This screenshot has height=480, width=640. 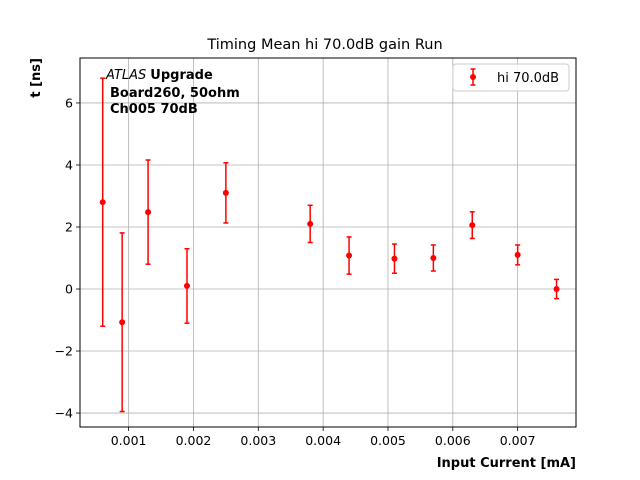 I want to click on legend-box, so click(x=511, y=77).